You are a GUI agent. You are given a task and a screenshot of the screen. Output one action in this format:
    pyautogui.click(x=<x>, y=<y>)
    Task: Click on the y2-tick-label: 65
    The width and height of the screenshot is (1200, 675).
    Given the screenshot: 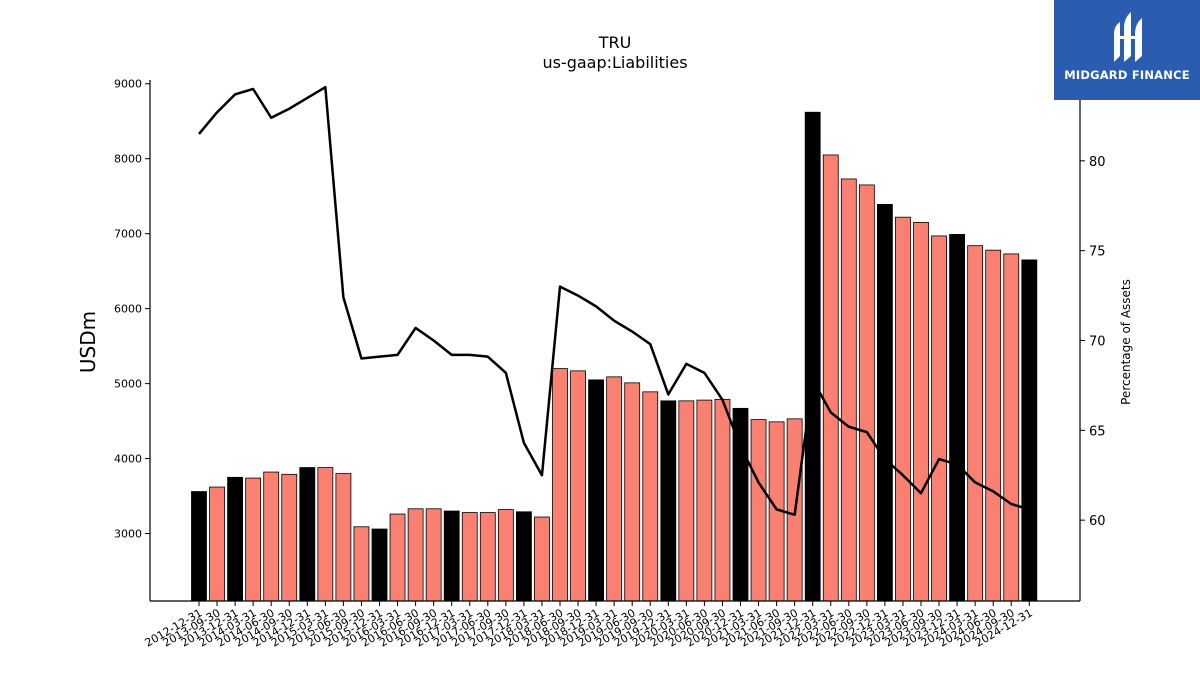 What is the action you would take?
    pyautogui.click(x=1097, y=431)
    